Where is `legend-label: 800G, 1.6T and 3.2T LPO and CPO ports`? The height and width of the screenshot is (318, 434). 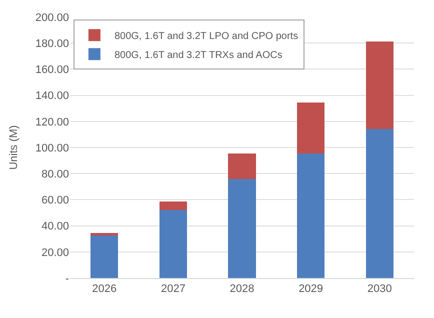 legend-label: 800G, 1.6T and 3.2T LPO and CPO ports is located at coordinates (206, 36).